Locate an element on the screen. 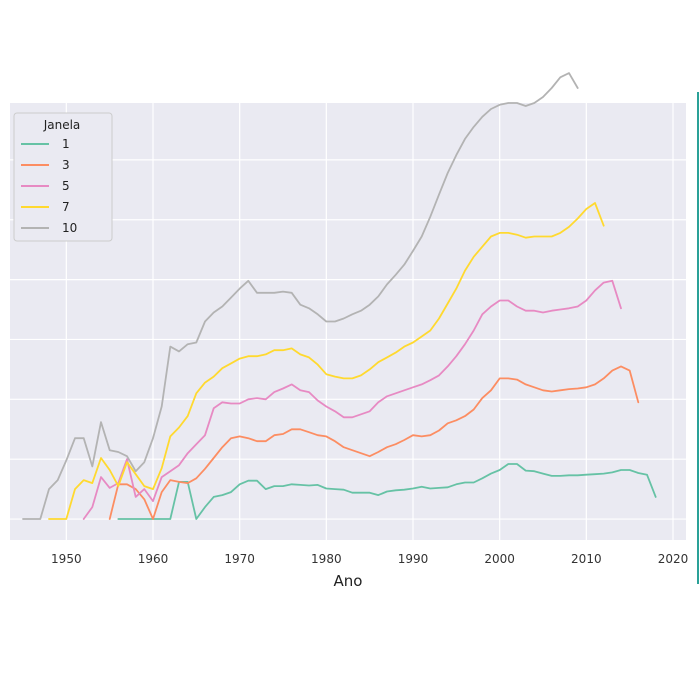 The image size is (700, 700). legend-title: Janela is located at coordinates (62, 125).